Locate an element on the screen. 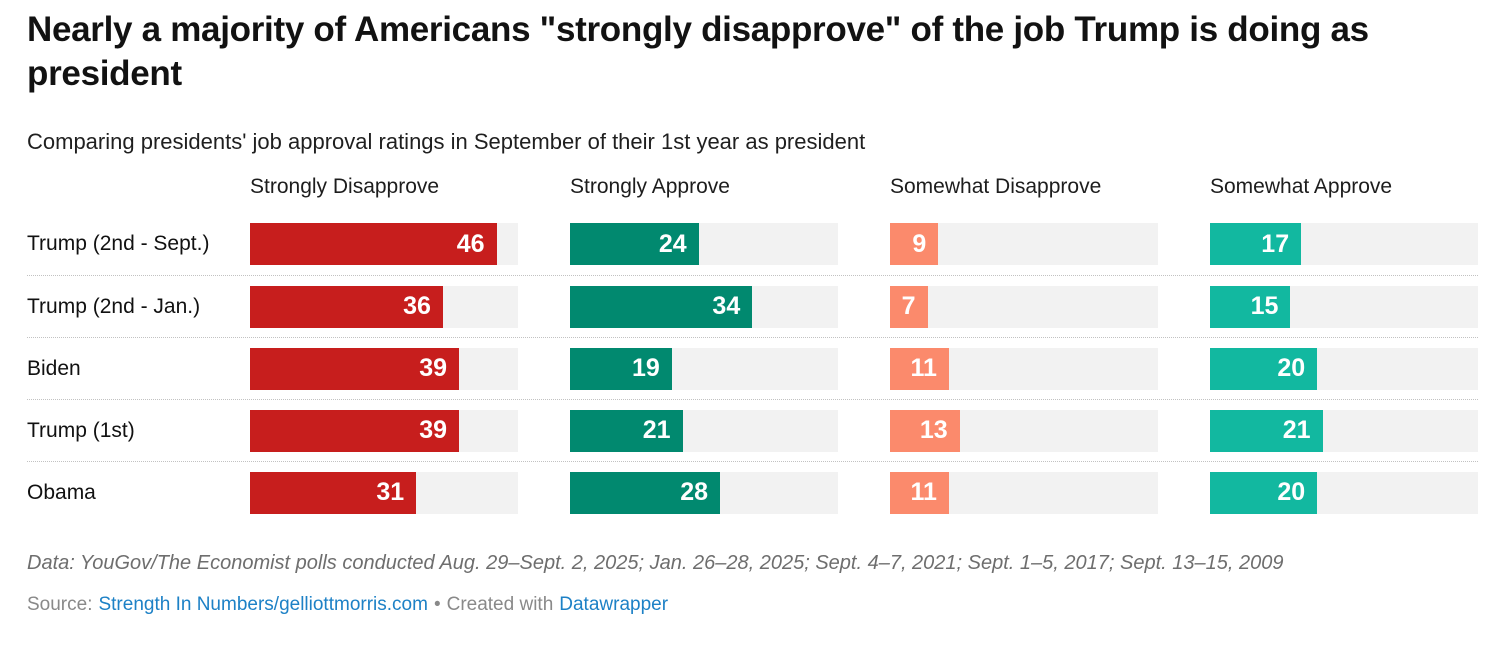  bar-track: 19 is located at coordinates (704, 368).